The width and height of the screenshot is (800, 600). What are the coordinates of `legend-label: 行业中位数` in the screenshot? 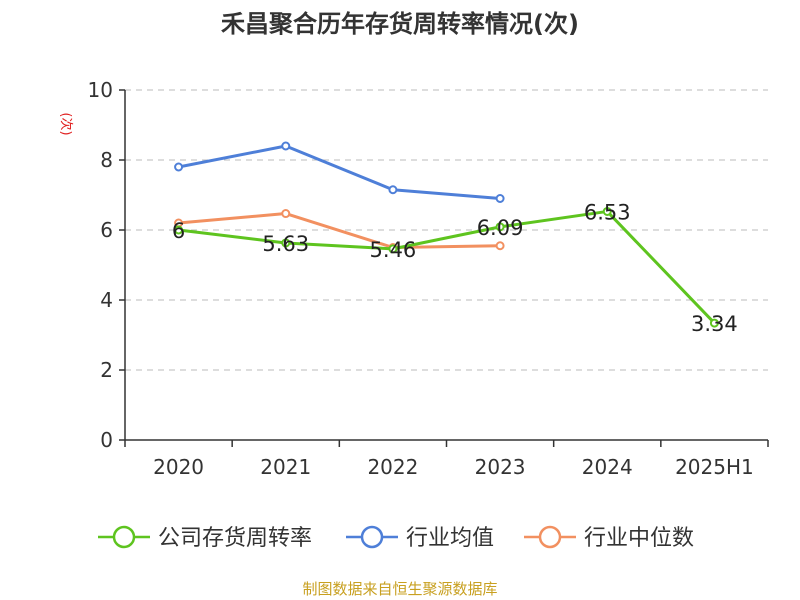 It's located at (639, 538).